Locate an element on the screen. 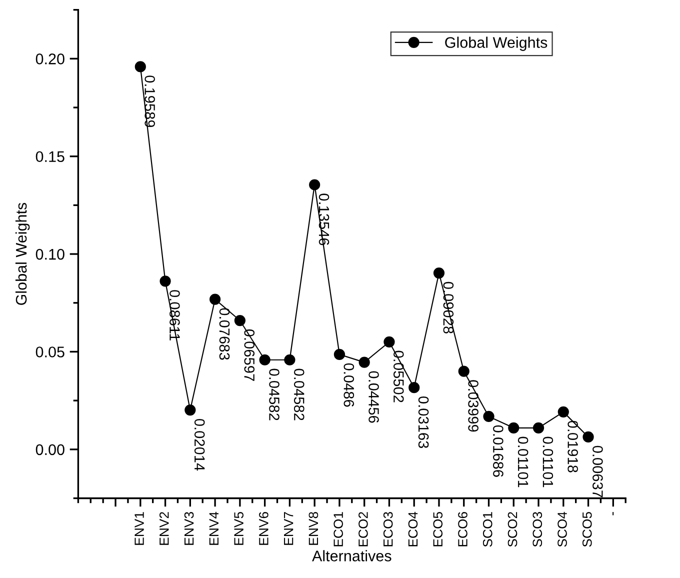 The height and width of the screenshot is (578, 680). x-tick-label: ENV5 is located at coordinates (239, 528).